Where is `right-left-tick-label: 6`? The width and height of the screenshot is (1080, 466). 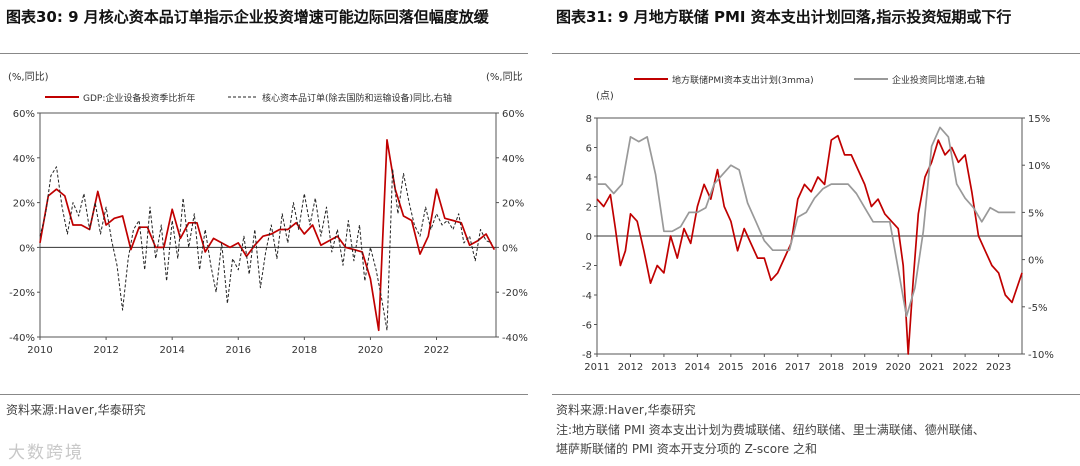 right-left-tick-label: 6 is located at coordinates (589, 149).